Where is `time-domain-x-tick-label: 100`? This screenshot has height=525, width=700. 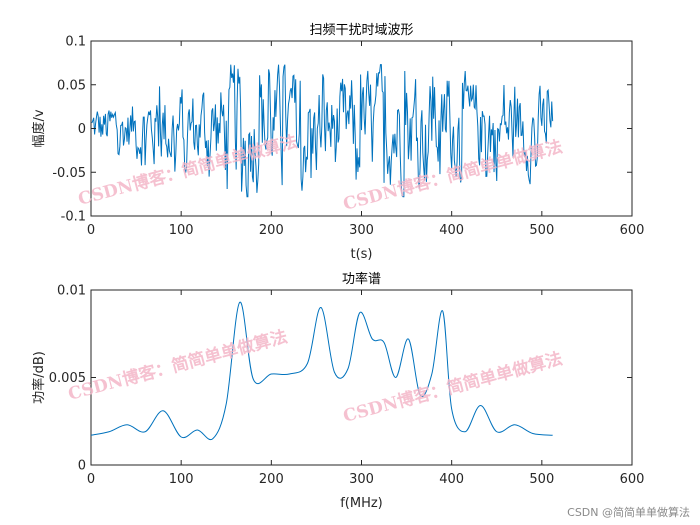 time-domain-x-tick-label: 100 is located at coordinates (181, 230).